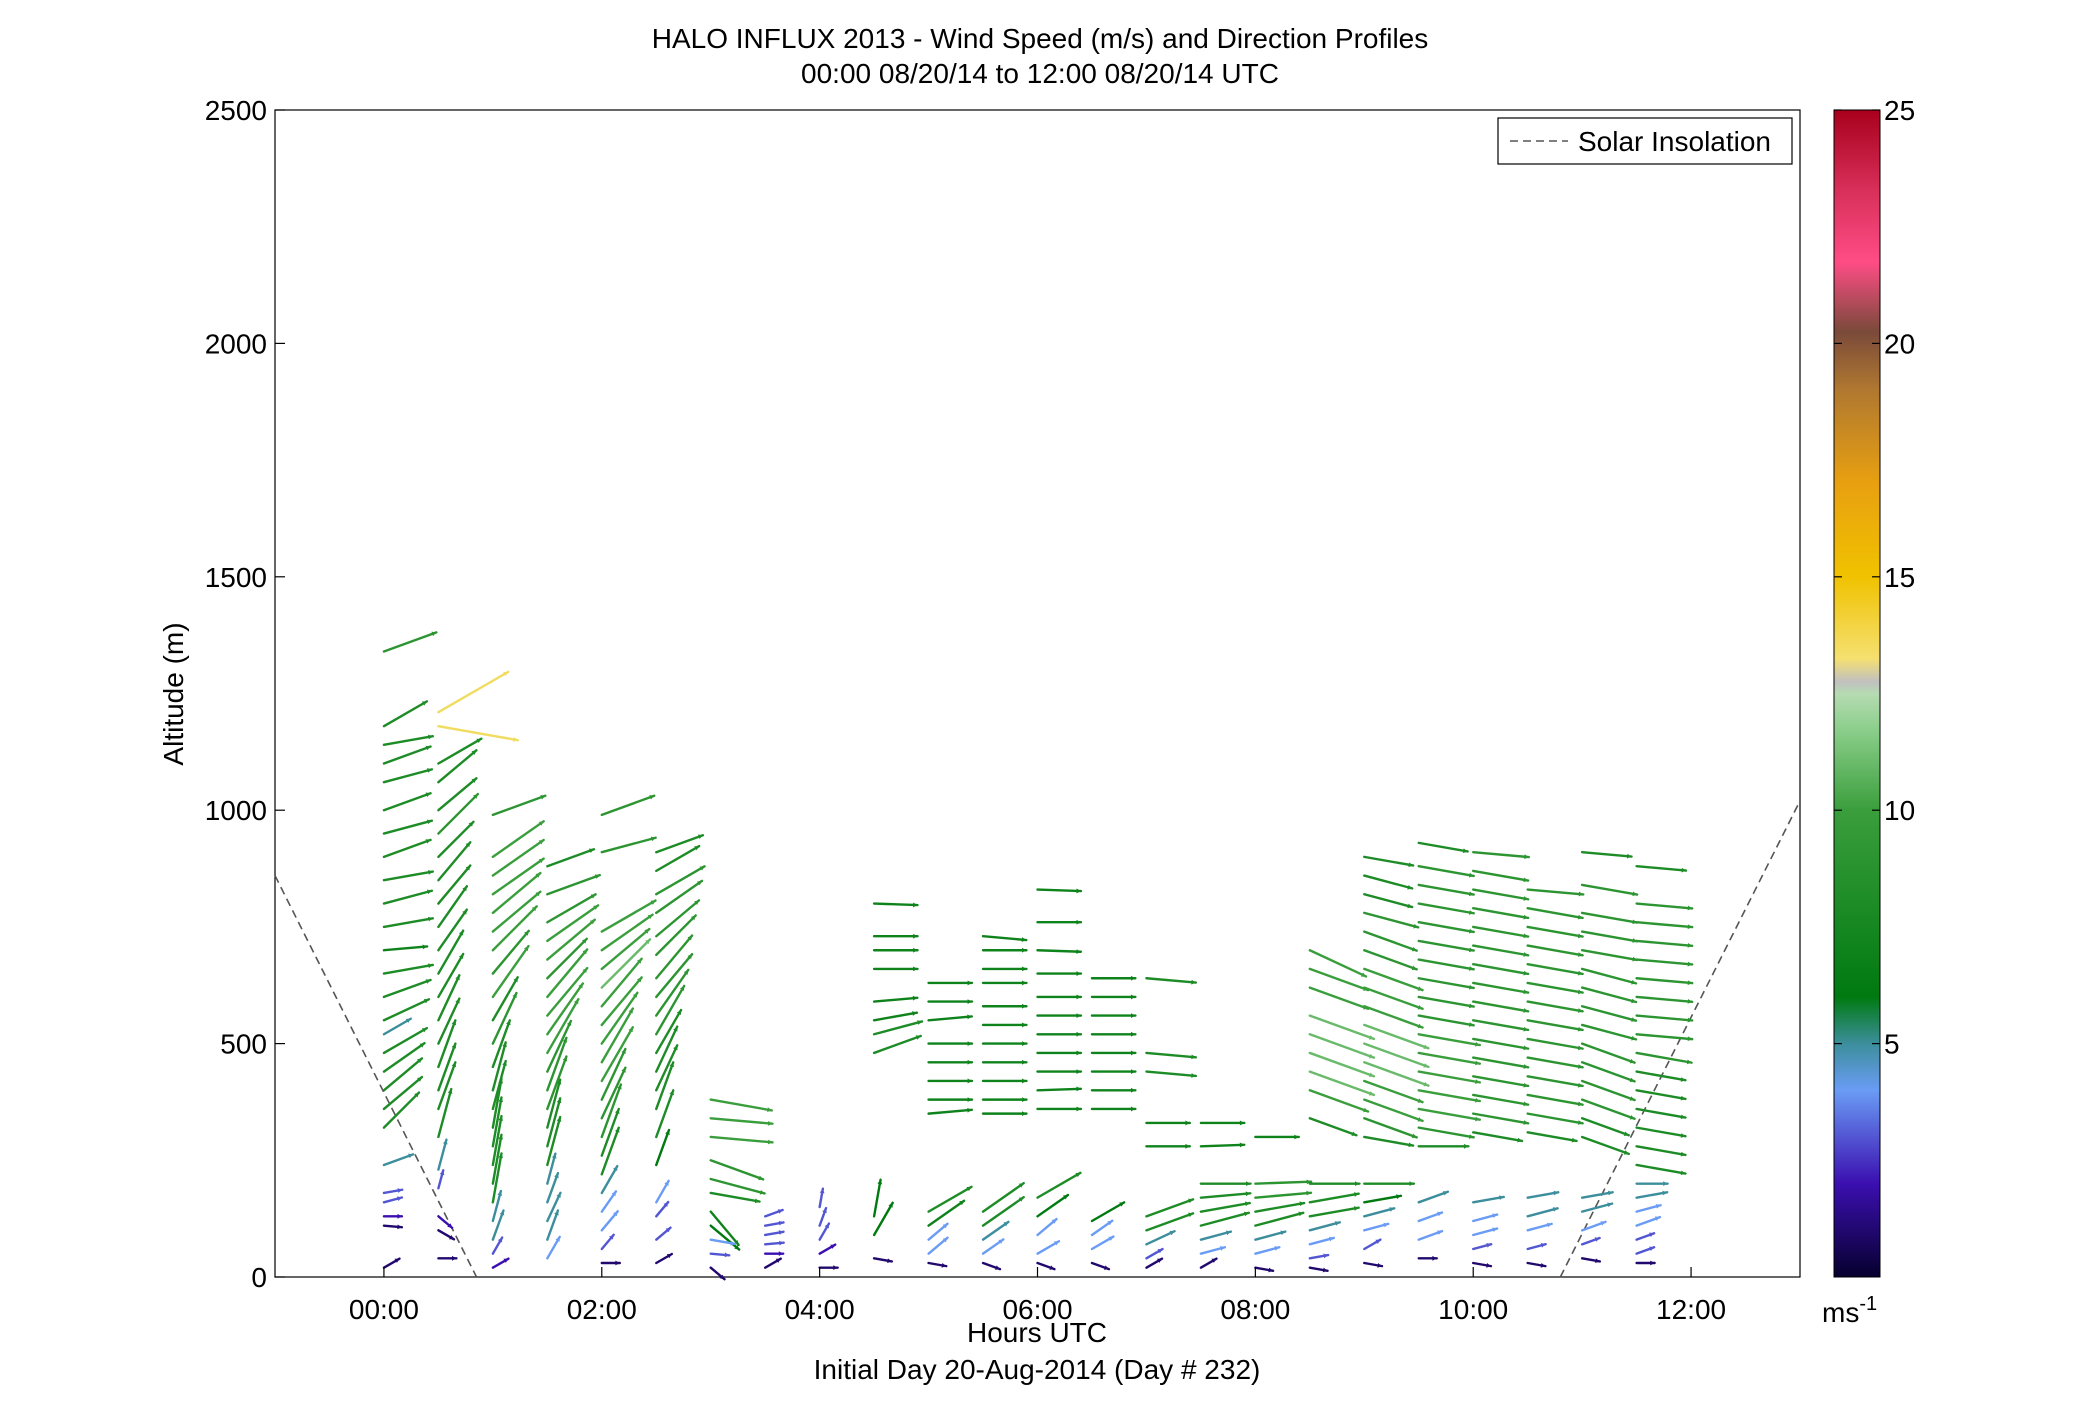 Image resolution: width=2098 pixels, height=1425 pixels. I want to click on colorbar-tick-label: 10, so click(1899, 810).